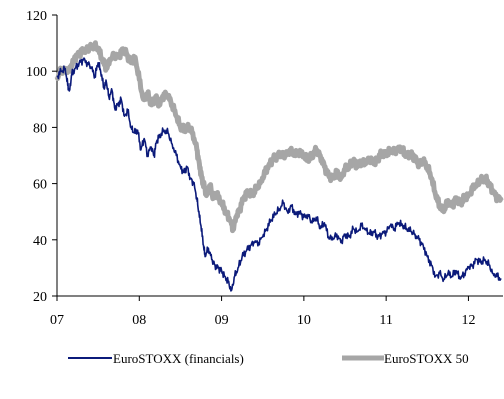 This screenshot has height=399, width=504. I want to click on legend: EuroSTOXX (financials) EuroSTOXX 50, so click(268, 358).